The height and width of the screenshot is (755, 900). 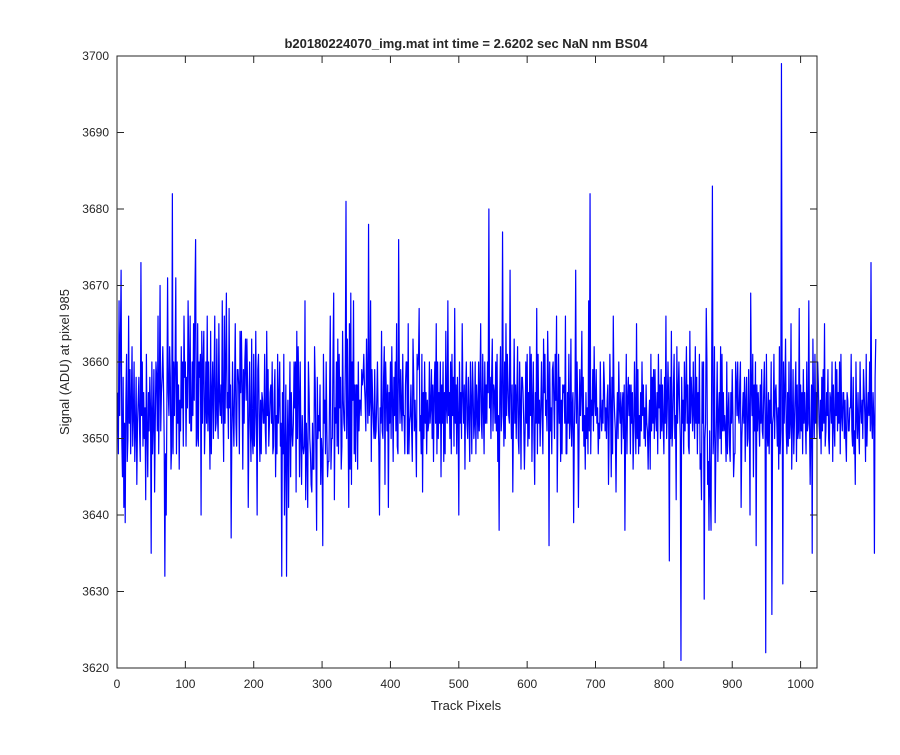 What do you see at coordinates (95, 362) in the screenshot?
I see `y-tick-label: 3660` at bounding box center [95, 362].